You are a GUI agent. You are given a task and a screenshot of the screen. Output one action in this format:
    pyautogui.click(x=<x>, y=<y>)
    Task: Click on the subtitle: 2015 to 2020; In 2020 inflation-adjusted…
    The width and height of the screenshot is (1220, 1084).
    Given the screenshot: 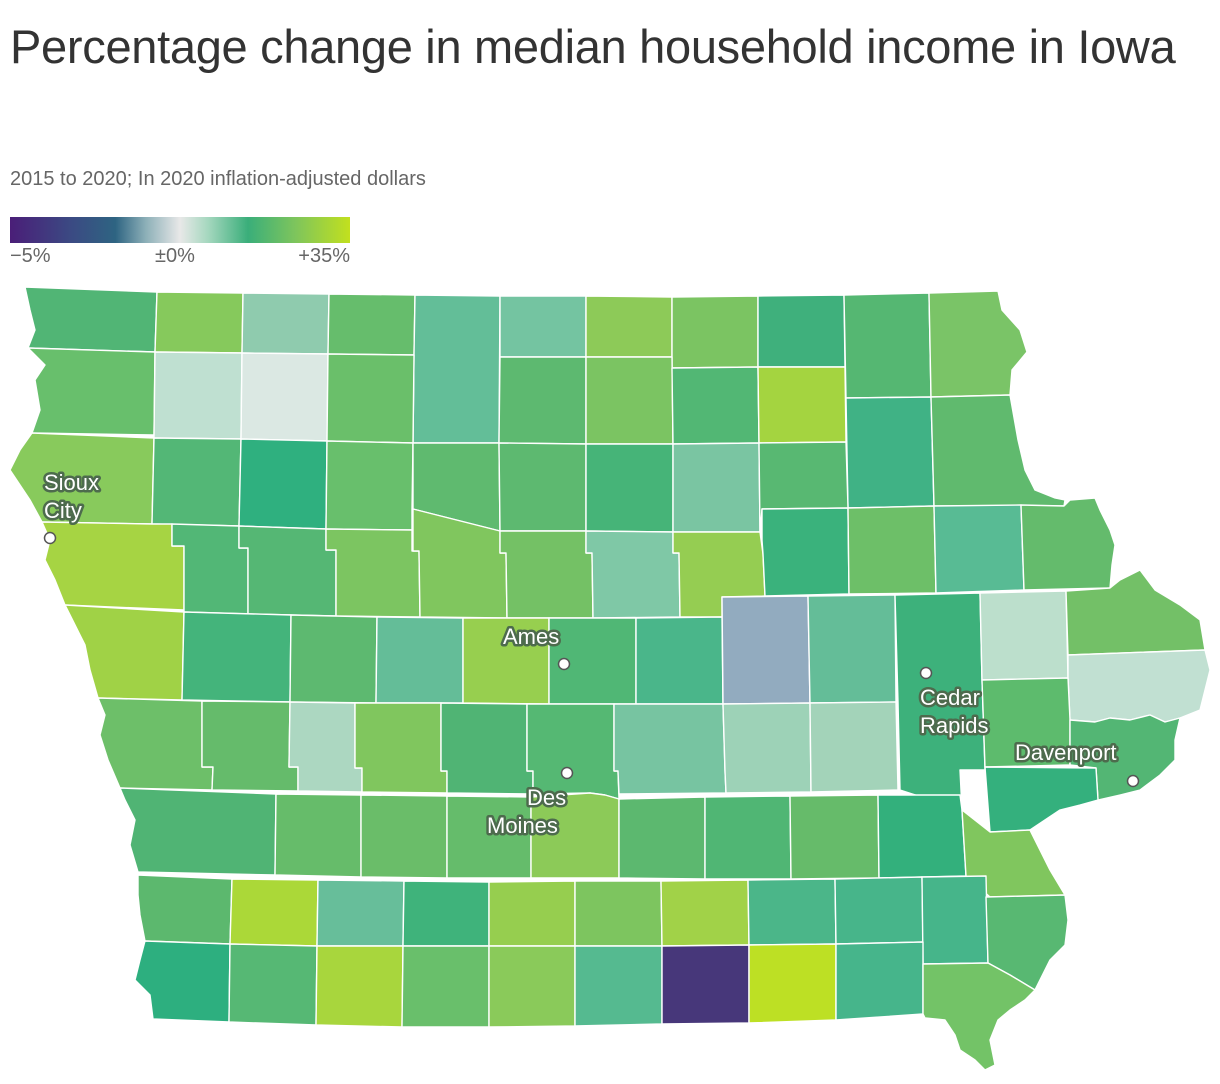 What is the action you would take?
    pyautogui.click(x=218, y=179)
    